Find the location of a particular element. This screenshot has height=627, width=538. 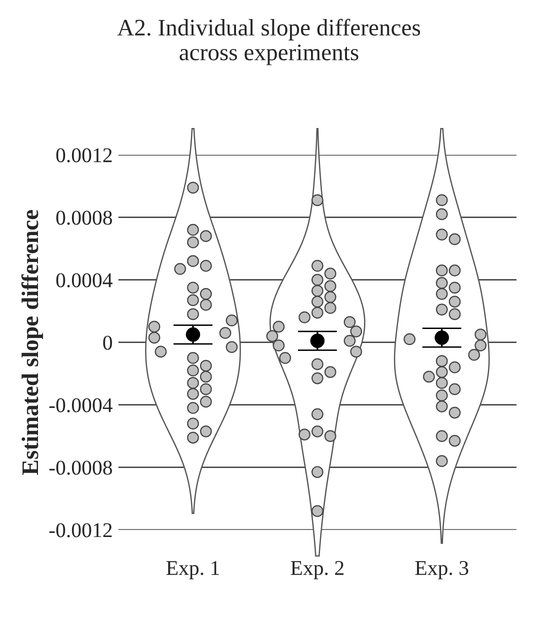

y-tick-label: 0.0004 is located at coordinates (84, 280).